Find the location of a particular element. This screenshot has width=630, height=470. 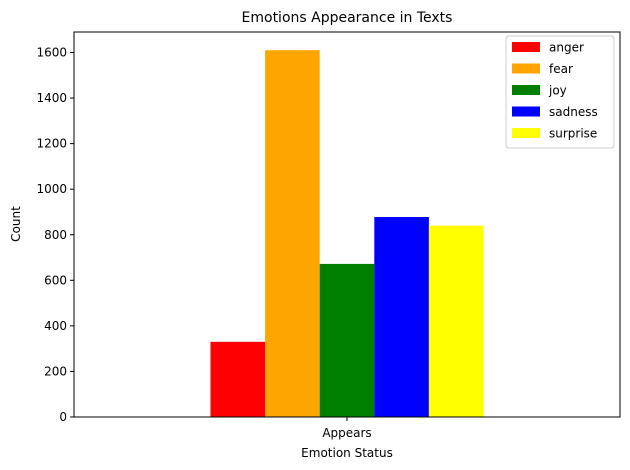

x-axis: Appears is located at coordinates (347, 428).